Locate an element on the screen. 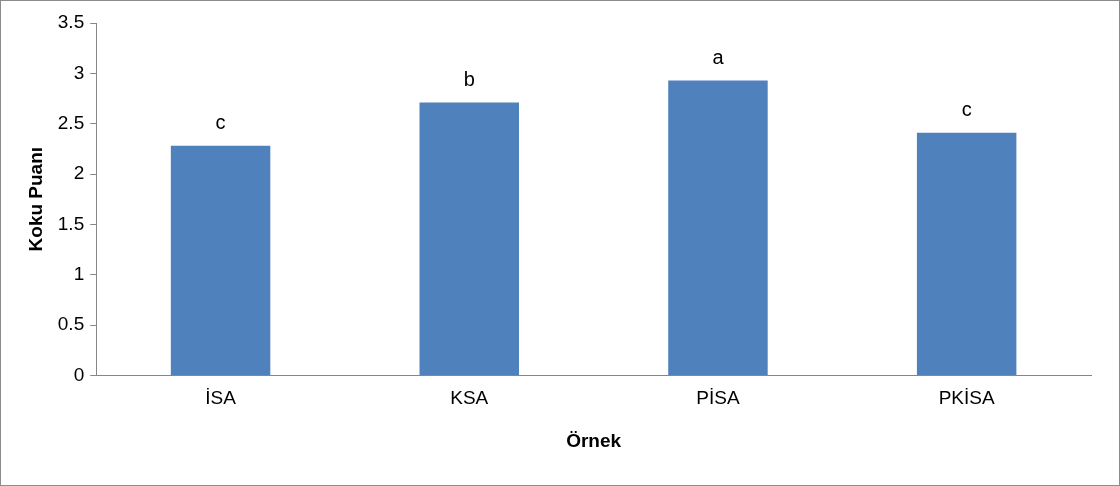  y-tick-label: 1.5 is located at coordinates (71, 223).